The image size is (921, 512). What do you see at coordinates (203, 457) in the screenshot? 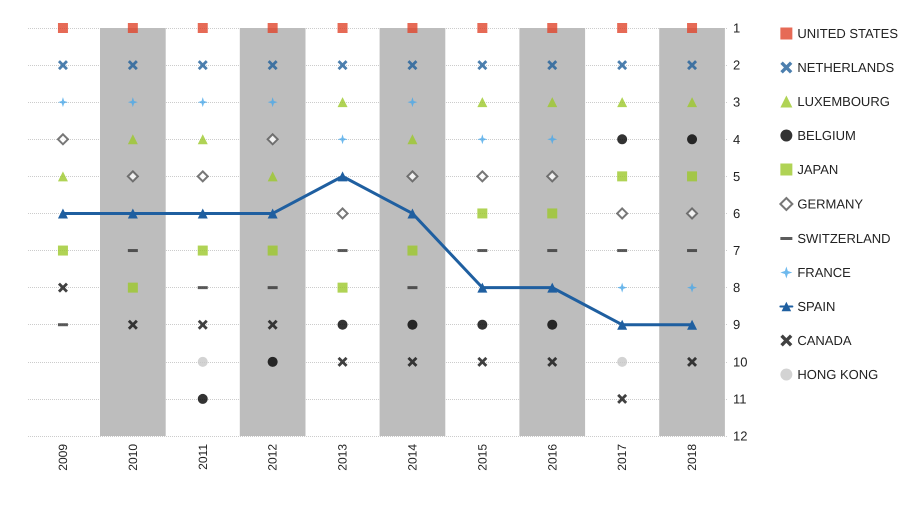
I see `x-tick-label: 2011` at bounding box center [203, 457].